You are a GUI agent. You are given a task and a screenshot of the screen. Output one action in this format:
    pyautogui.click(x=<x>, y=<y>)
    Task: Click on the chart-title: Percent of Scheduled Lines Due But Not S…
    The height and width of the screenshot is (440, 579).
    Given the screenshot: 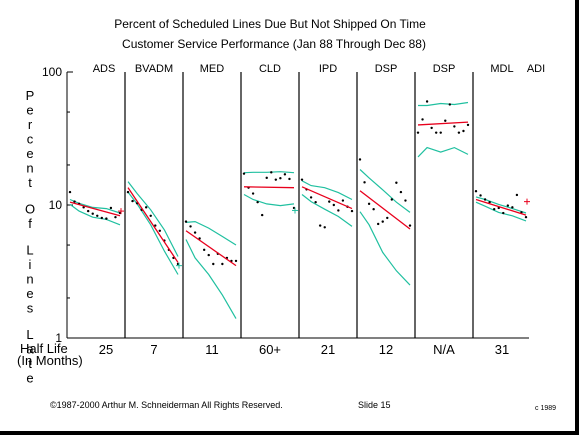 What is the action you would take?
    pyautogui.click(x=270, y=24)
    